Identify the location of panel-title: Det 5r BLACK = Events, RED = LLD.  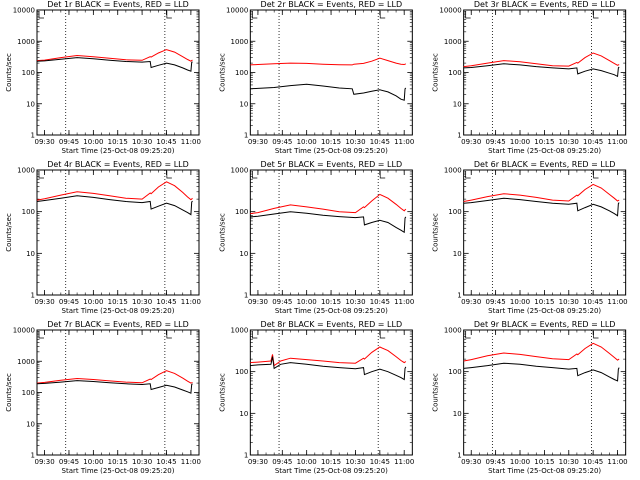
(332, 164).